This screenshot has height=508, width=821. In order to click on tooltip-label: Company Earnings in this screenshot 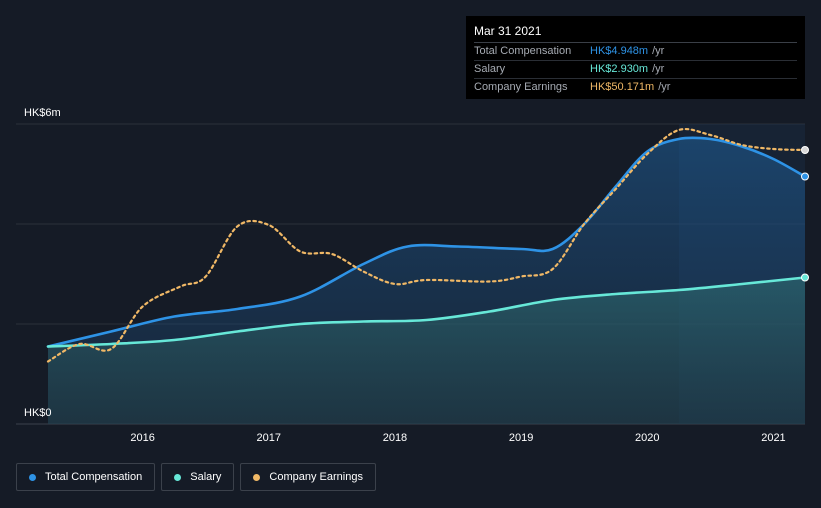, I will do `click(521, 87)`.